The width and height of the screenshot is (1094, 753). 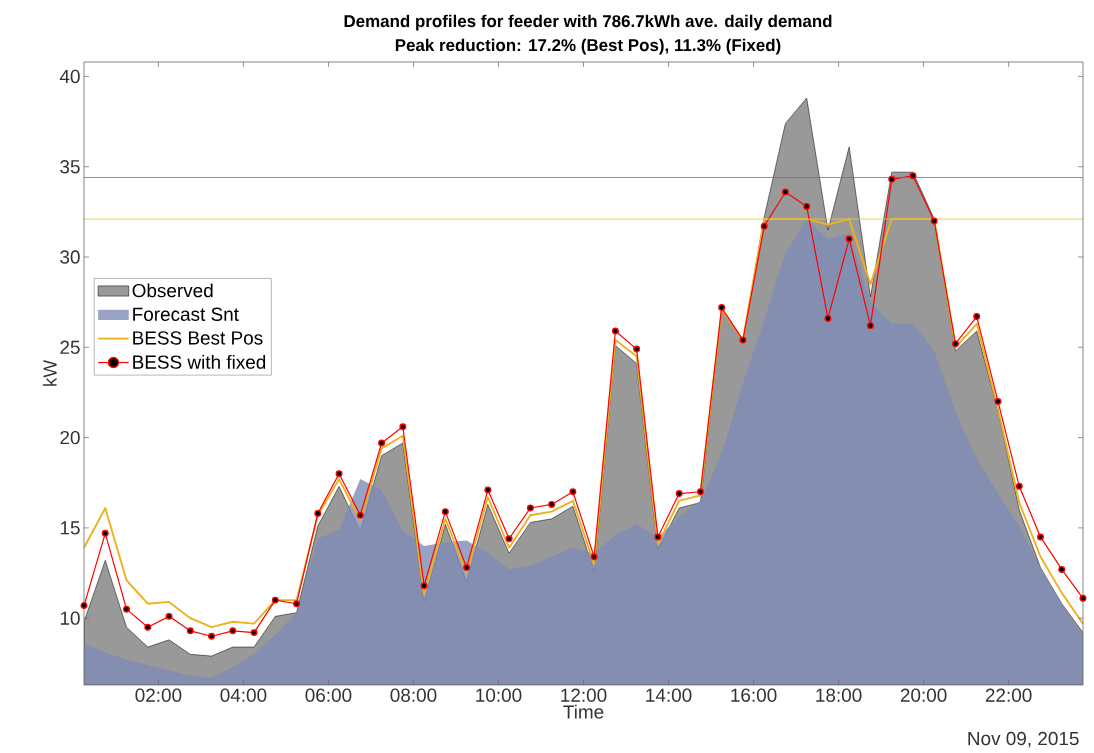 I want to click on text: Nov 09, 2015, so click(x=1023, y=739).